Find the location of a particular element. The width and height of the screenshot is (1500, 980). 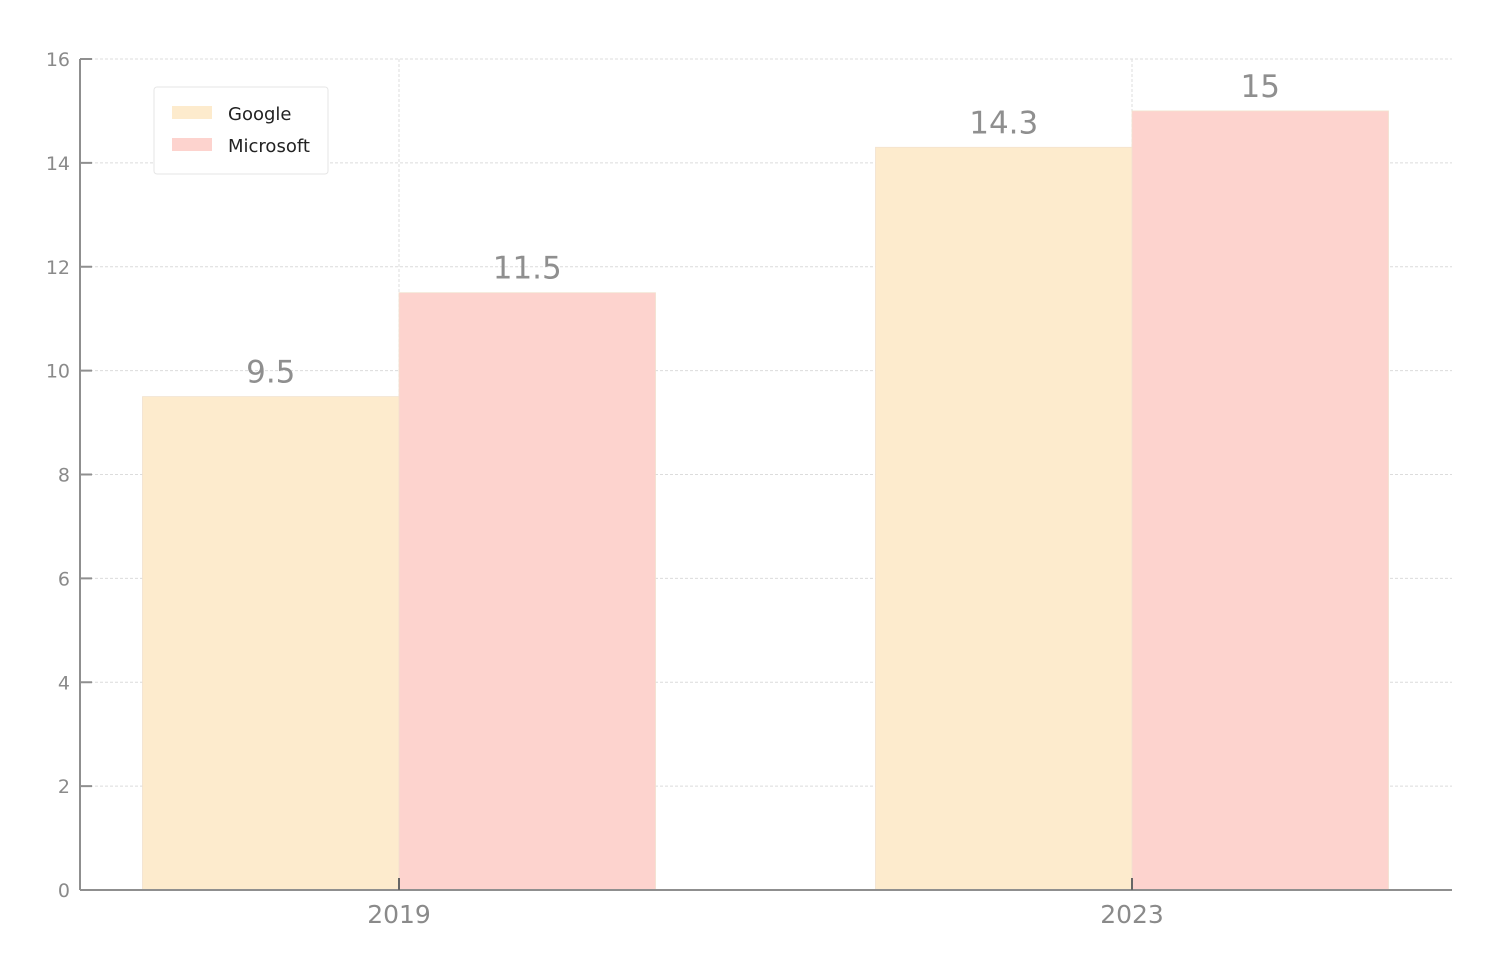

legend-label-google: Google is located at coordinates (259, 114).